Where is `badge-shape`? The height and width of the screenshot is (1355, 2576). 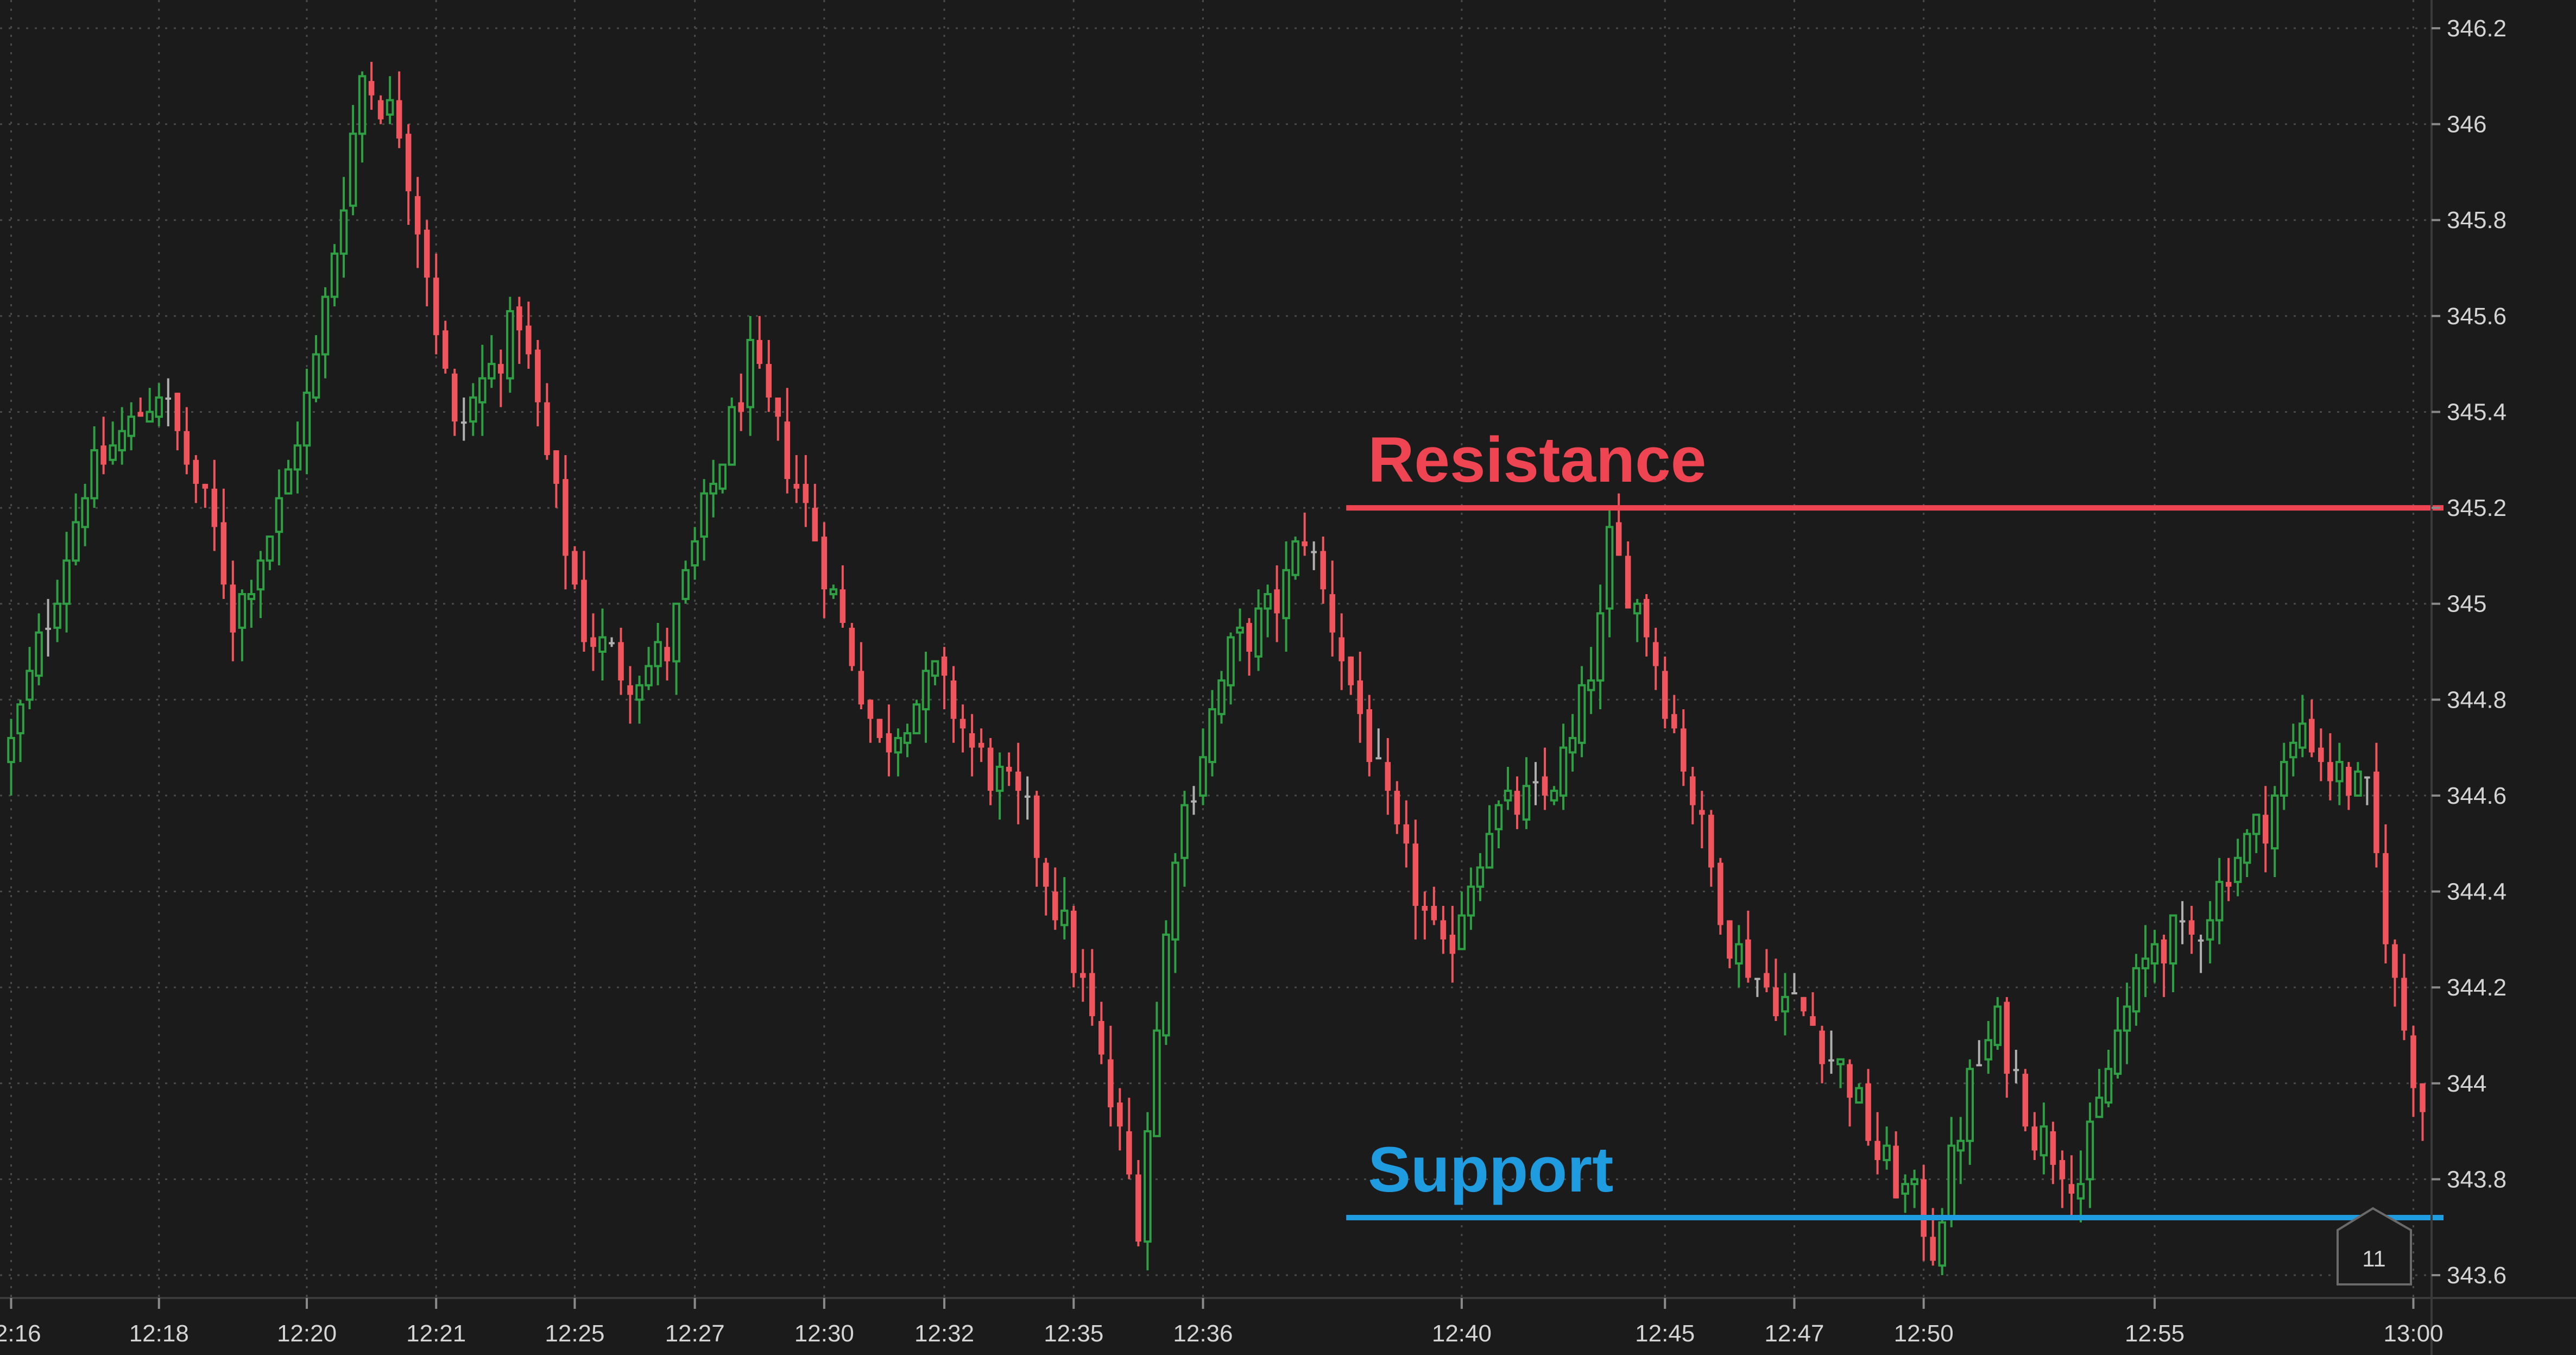 badge-shape is located at coordinates (2374, 1246).